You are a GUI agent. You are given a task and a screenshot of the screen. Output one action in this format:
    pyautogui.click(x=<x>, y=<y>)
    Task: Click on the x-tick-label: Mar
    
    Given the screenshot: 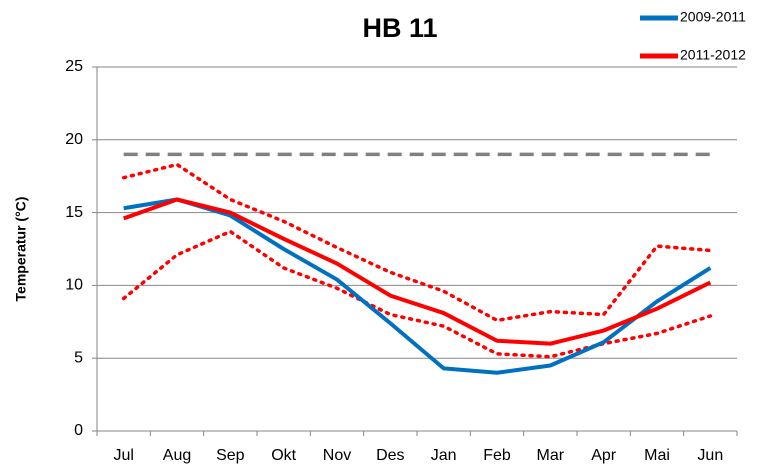 What is the action you would take?
    pyautogui.click(x=551, y=455)
    